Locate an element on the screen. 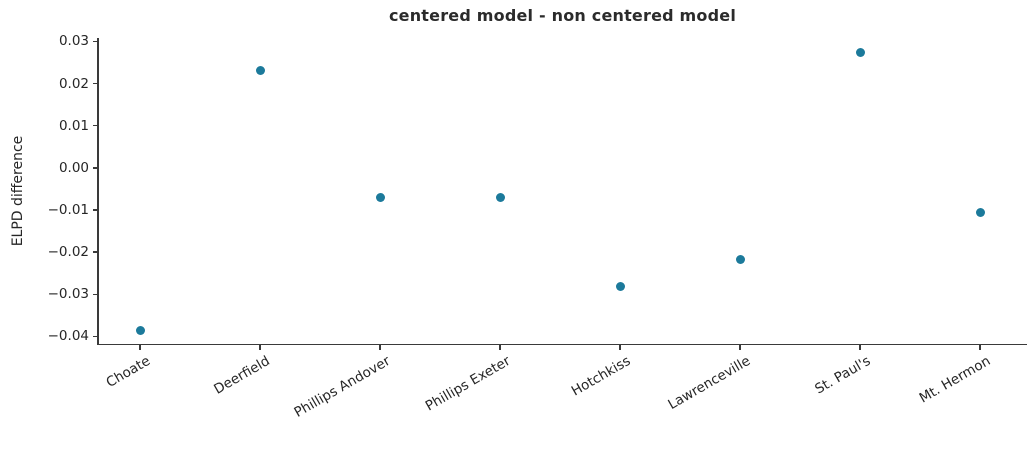 The height and width of the screenshot is (450, 1035). x-tick-label: Lawrenceville is located at coordinates (709, 383).